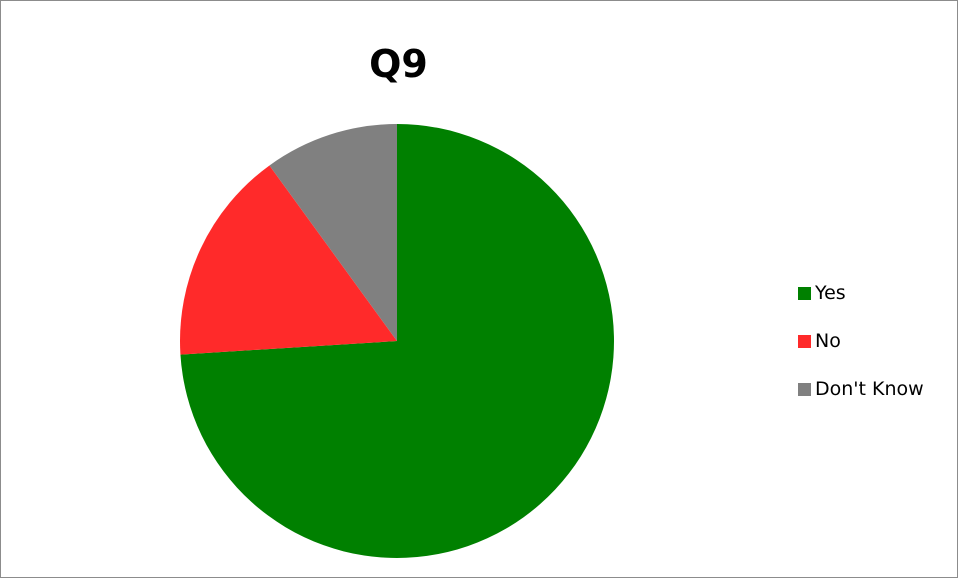  I want to click on legend-item-don-t-know: Don't Know, so click(861, 389).